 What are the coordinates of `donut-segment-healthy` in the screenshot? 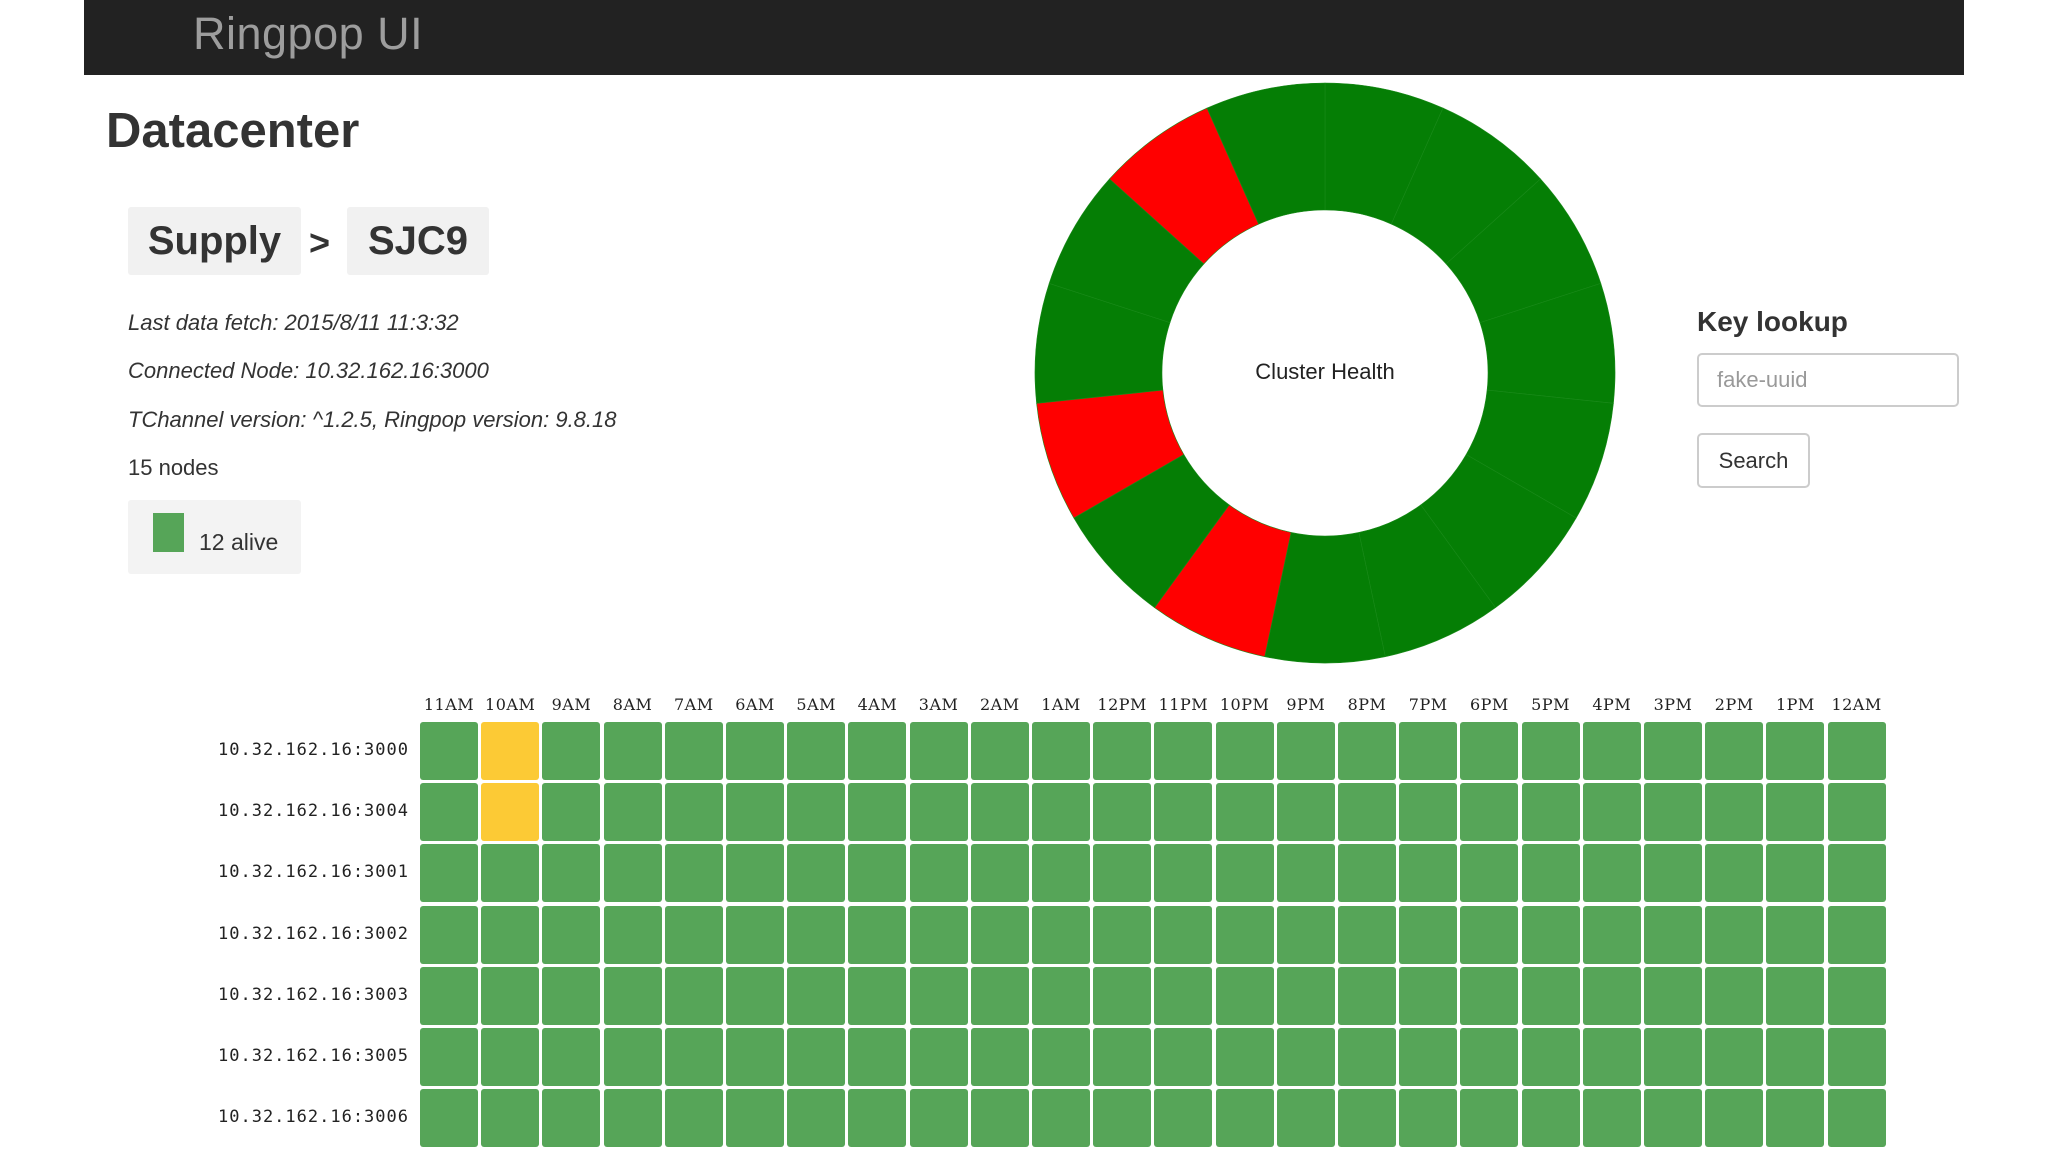 It's located at (1266, 153).